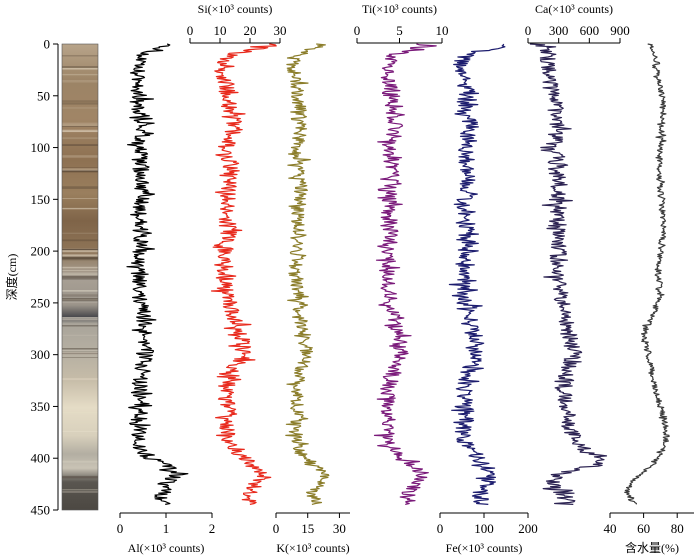 This screenshot has width=700, height=558. Describe the element at coordinates (484, 528) in the screenshot. I see `value-tick-label: 100` at that location.